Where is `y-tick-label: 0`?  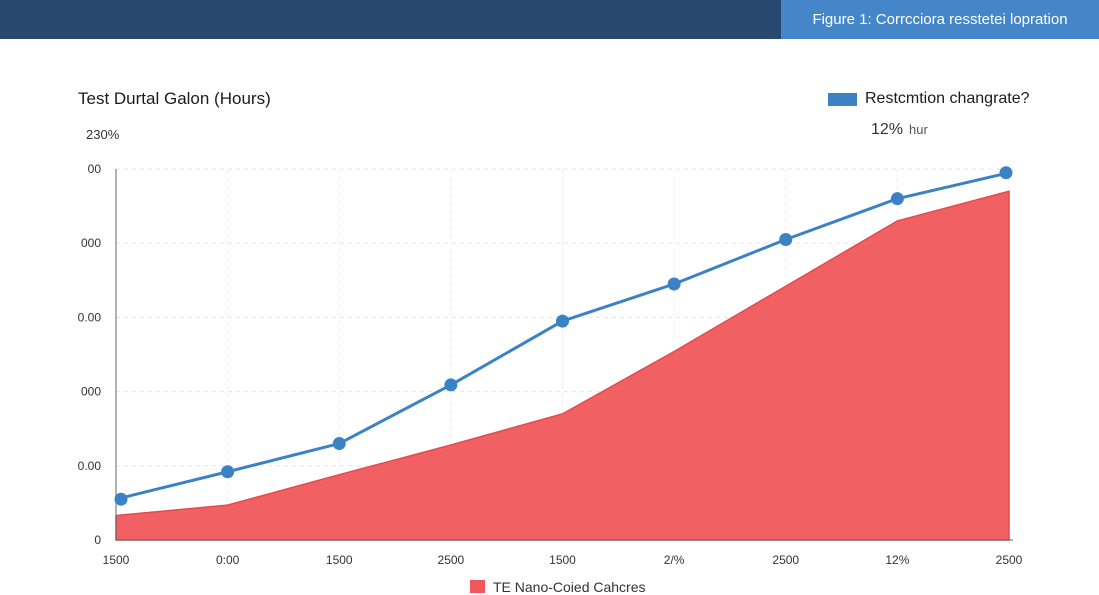
y-tick-label: 0 is located at coordinates (97, 540).